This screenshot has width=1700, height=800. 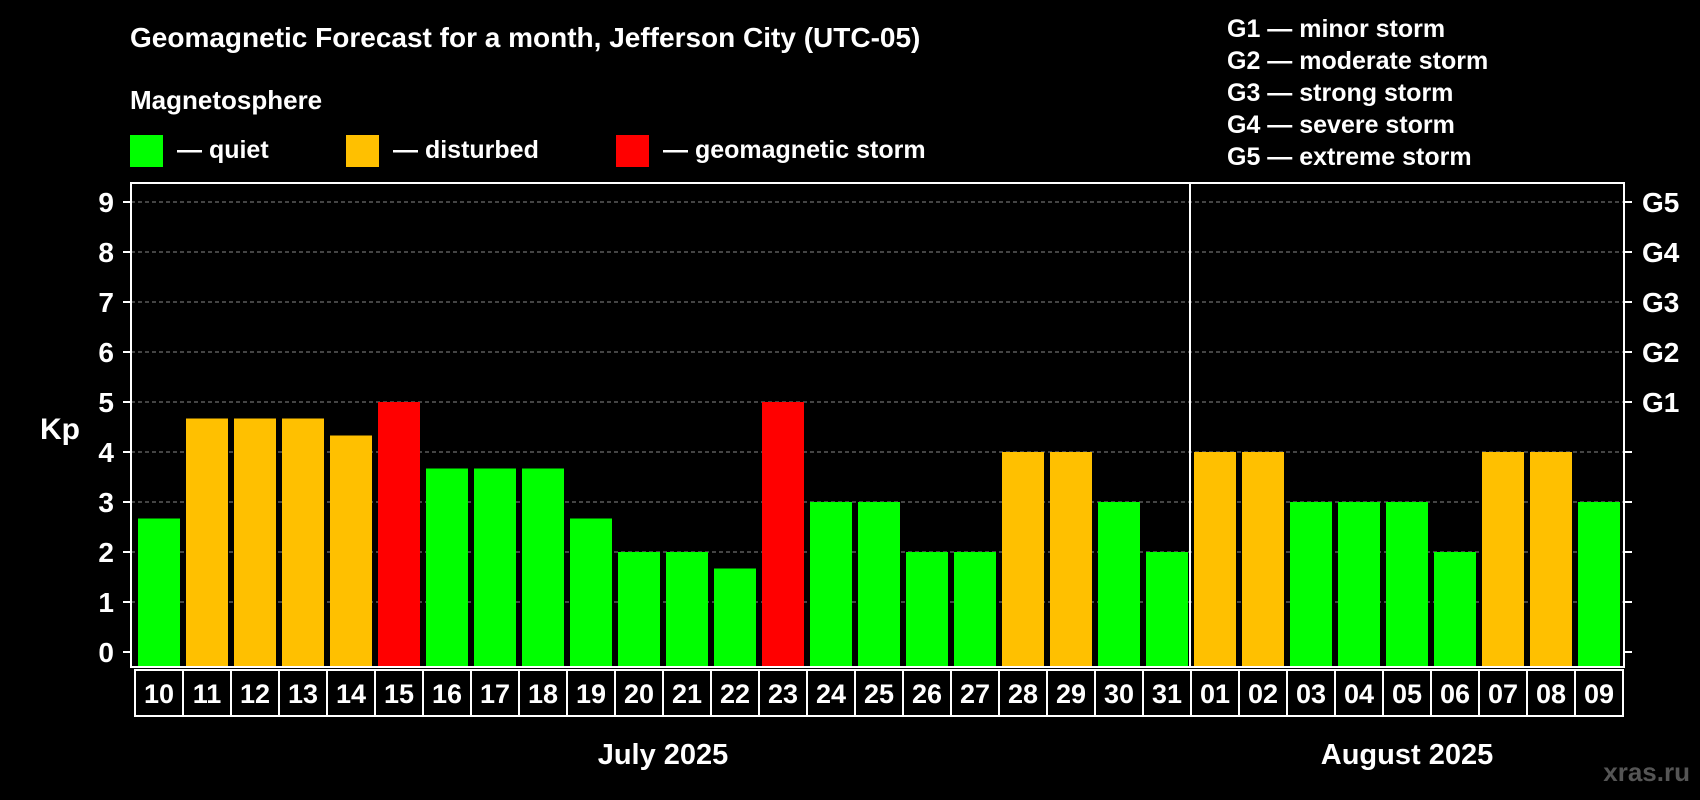 I want to click on watermark: xras.ru, so click(x=1646, y=772).